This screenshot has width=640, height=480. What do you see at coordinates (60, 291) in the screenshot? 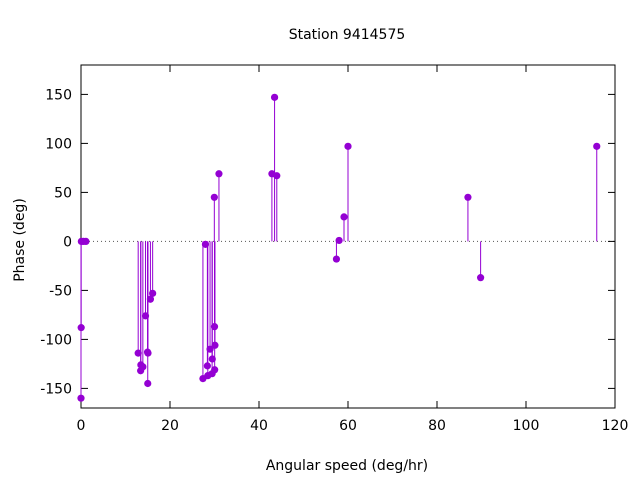
I see `y-tick-label: -50` at bounding box center [60, 291].